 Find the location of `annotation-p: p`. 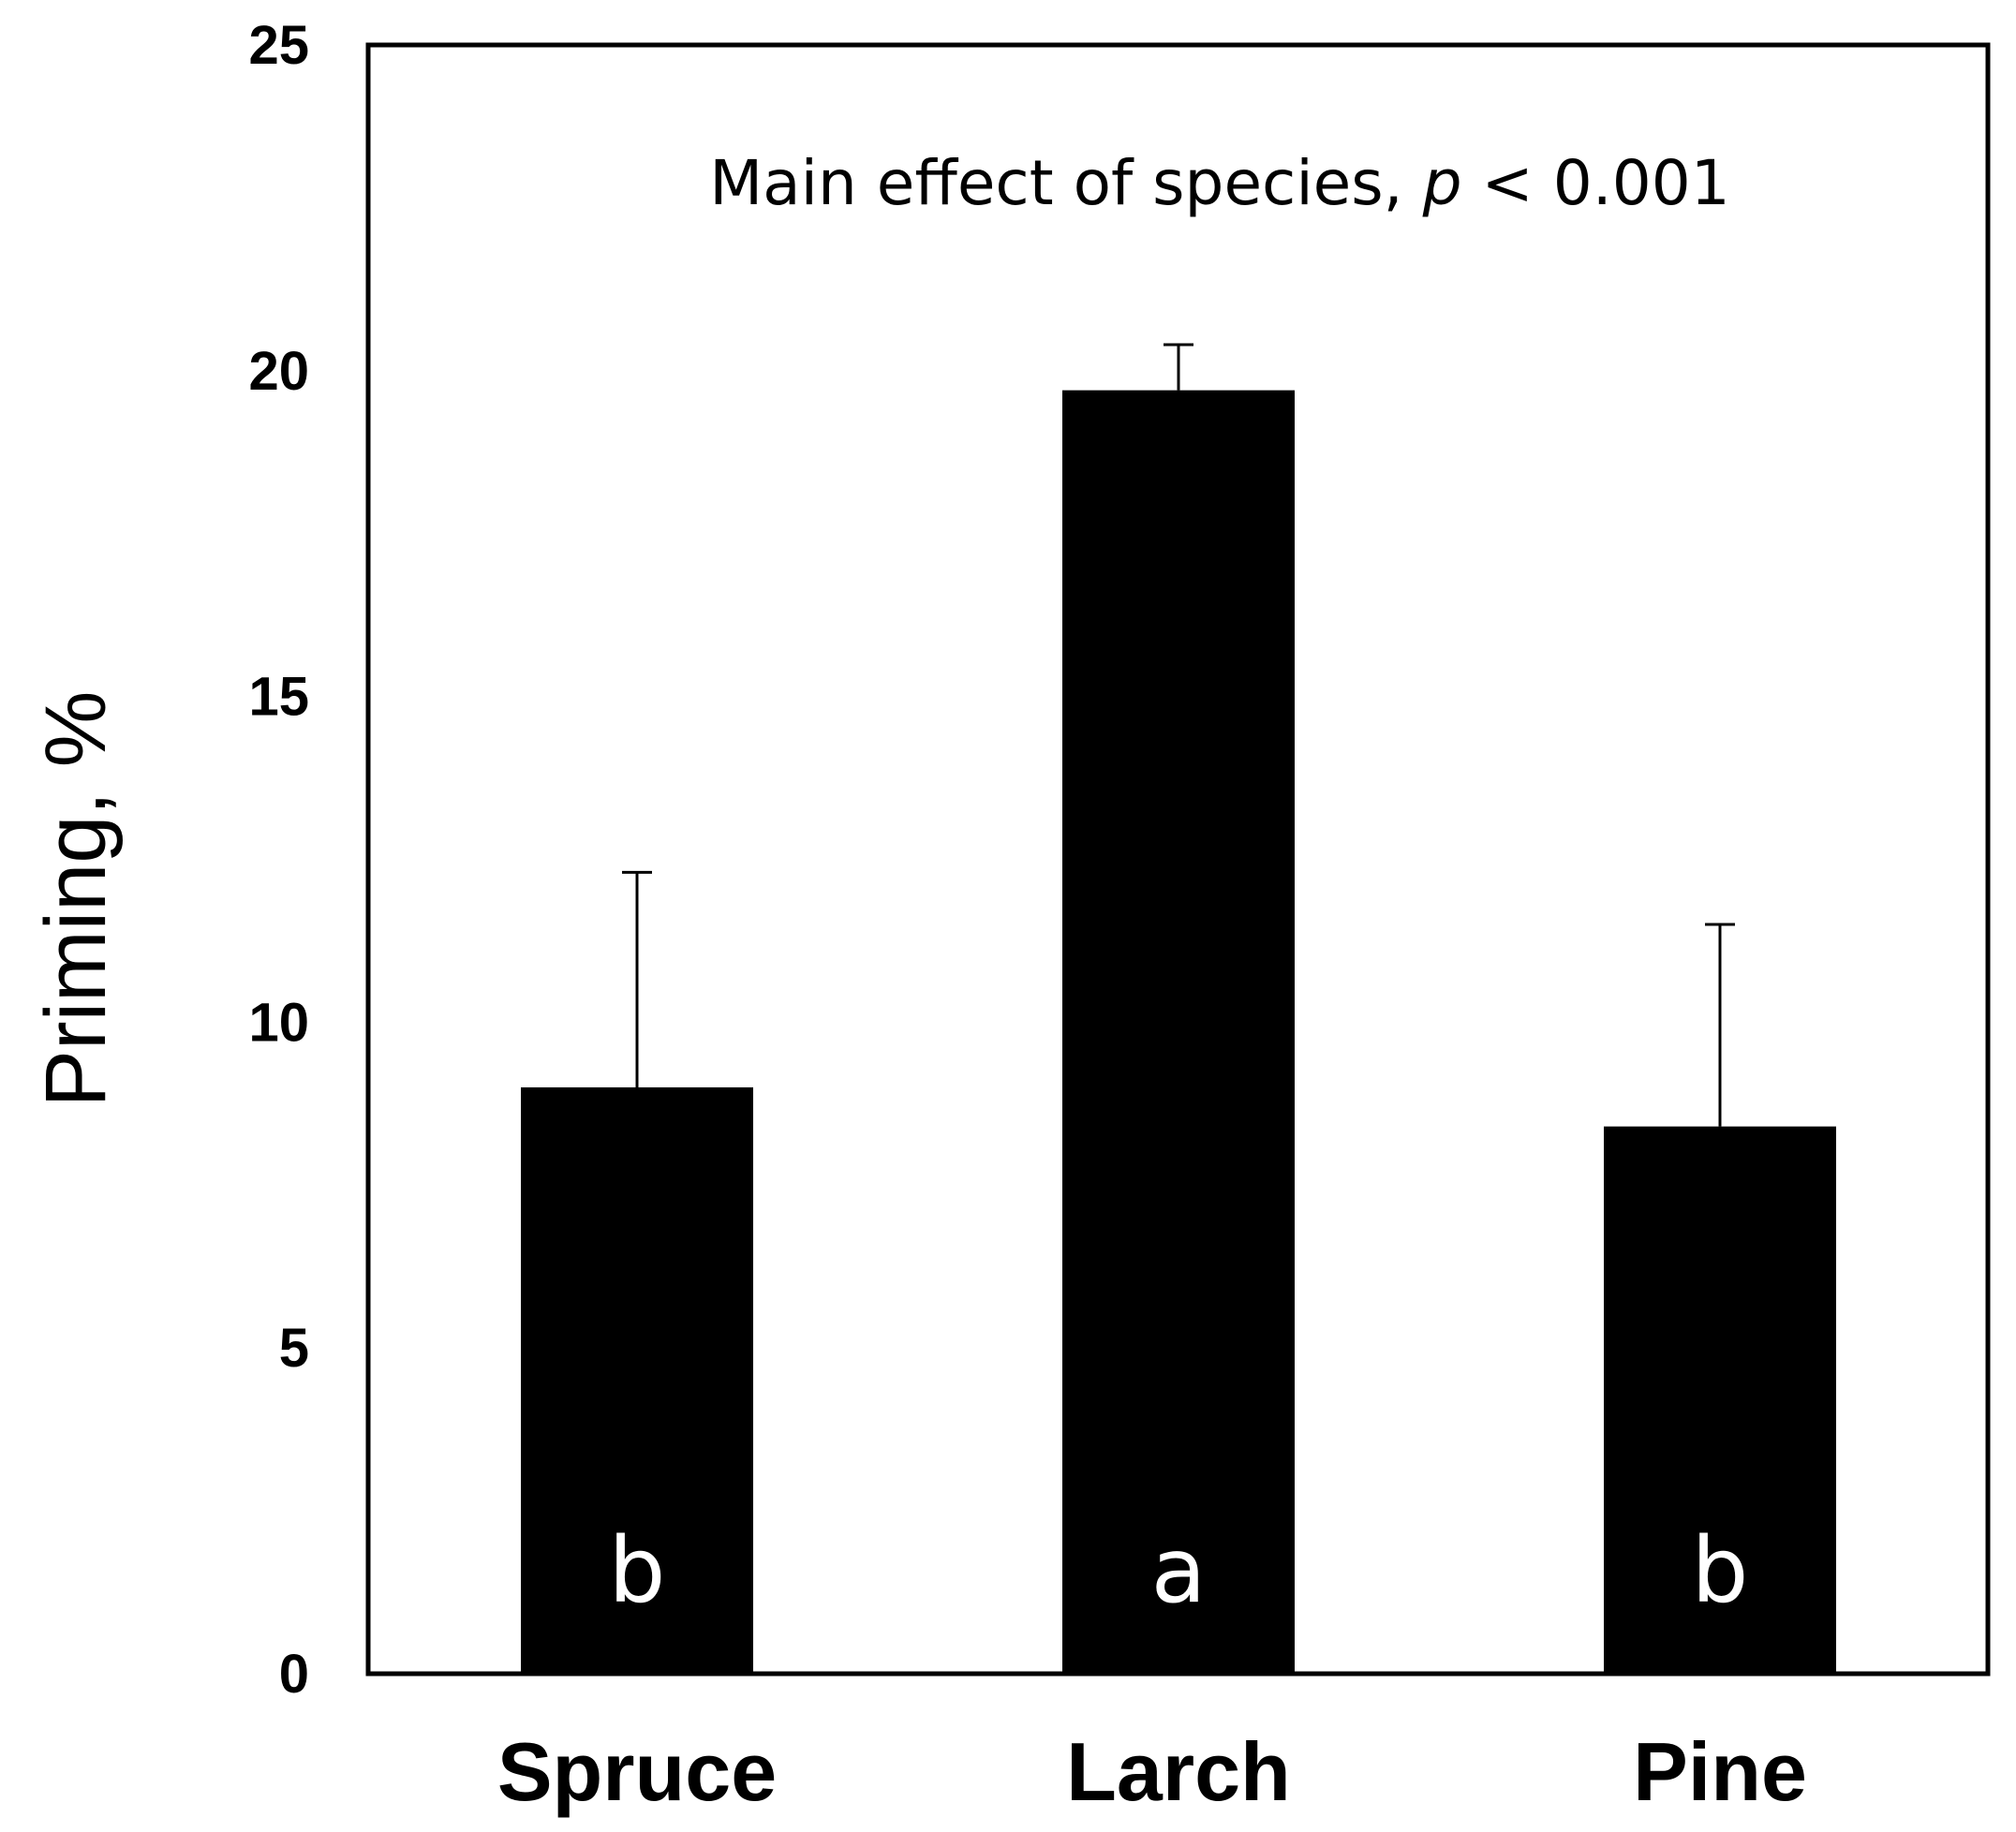

annotation-p: p is located at coordinates (1442, 183).